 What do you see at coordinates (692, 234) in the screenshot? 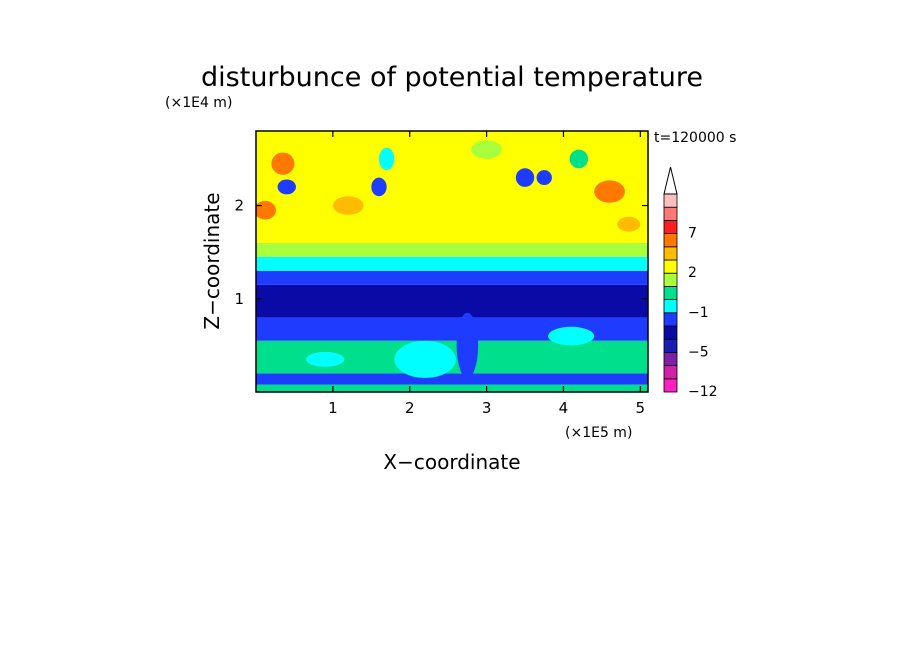
I see `colorbar-label: 7` at bounding box center [692, 234].